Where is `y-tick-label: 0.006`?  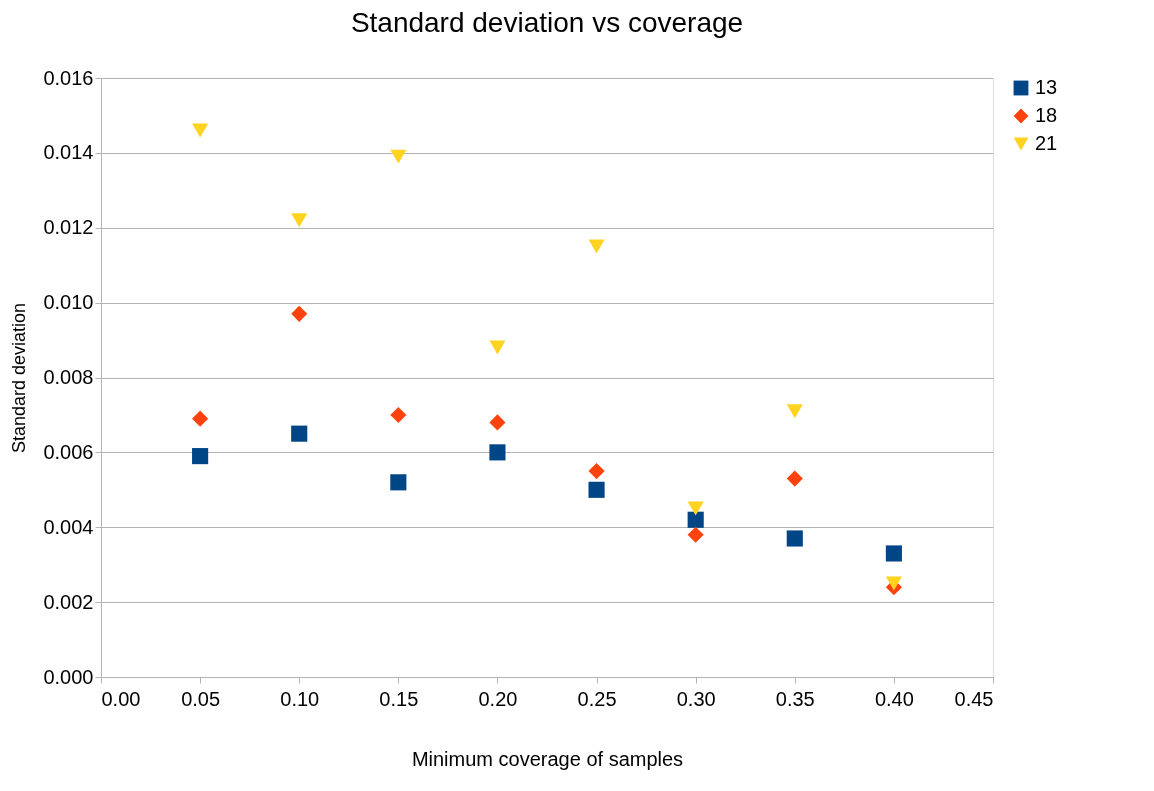
y-tick-label: 0.006 is located at coordinates (68, 451).